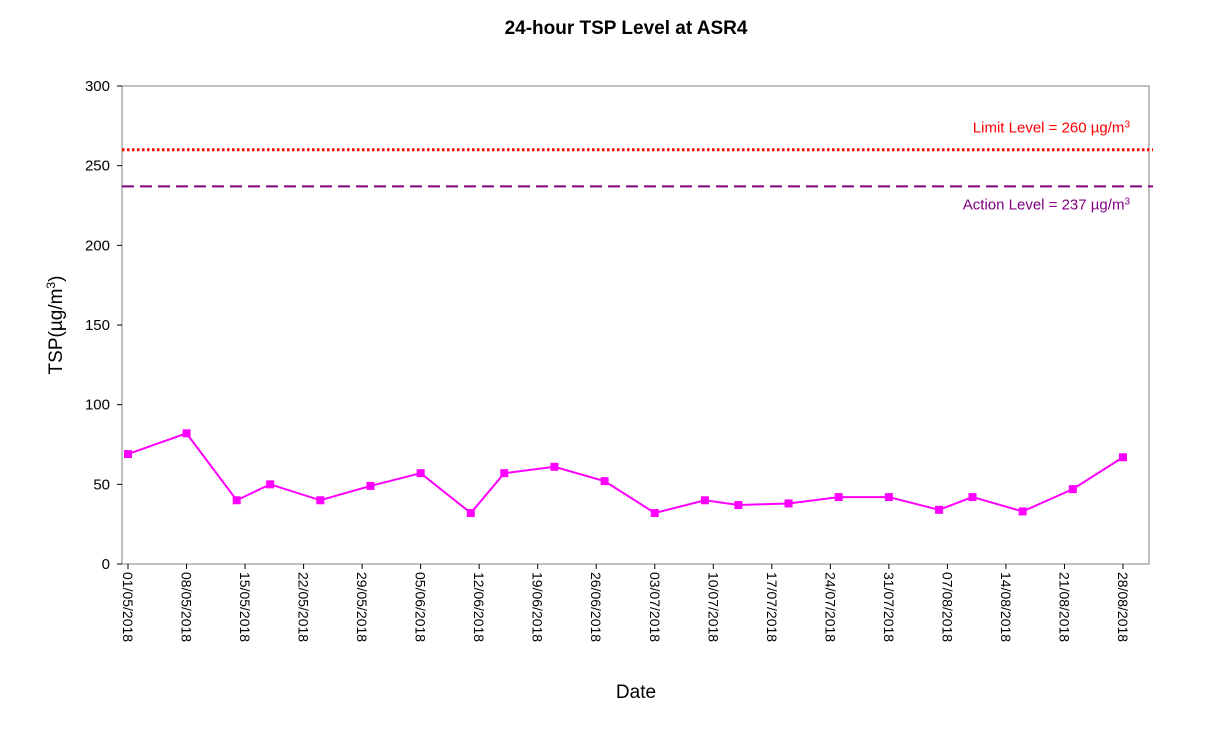  I want to click on y-tick-label: 250, so click(97, 166).